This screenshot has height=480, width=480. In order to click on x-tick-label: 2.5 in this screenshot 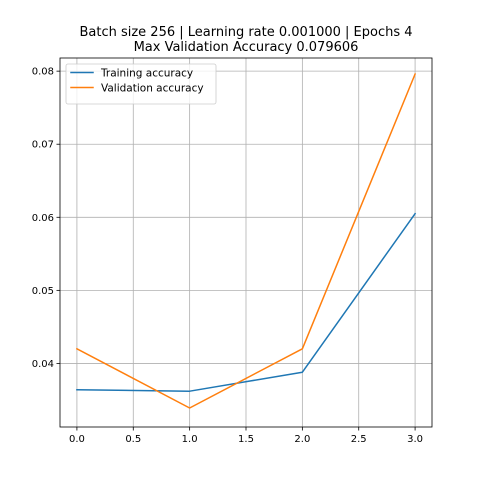, I will do `click(359, 439)`.